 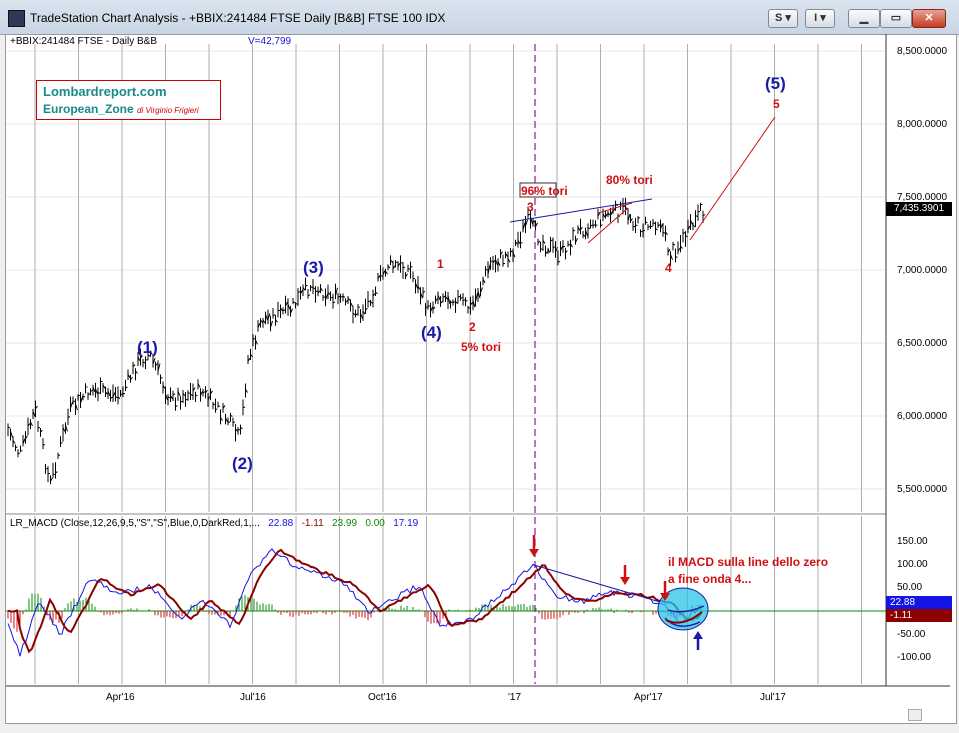 What do you see at coordinates (929, 18) in the screenshot?
I see `close-button: ✕` at bounding box center [929, 18].